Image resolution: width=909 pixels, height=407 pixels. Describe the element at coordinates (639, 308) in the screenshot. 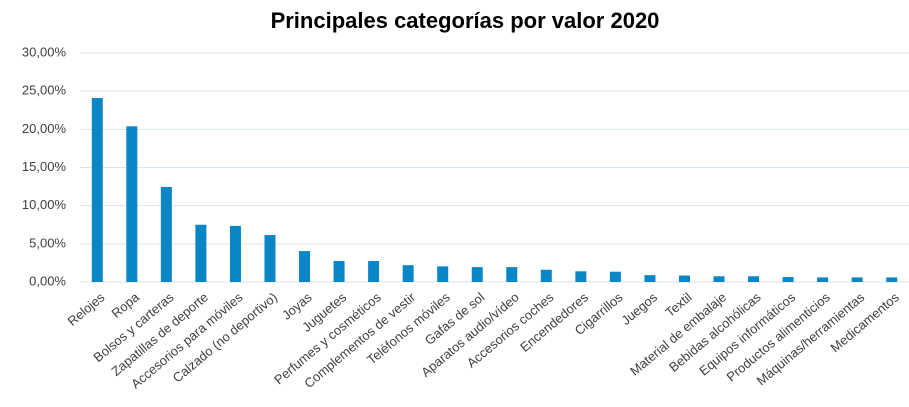

I see `x-tick-label: Juegos` at that location.